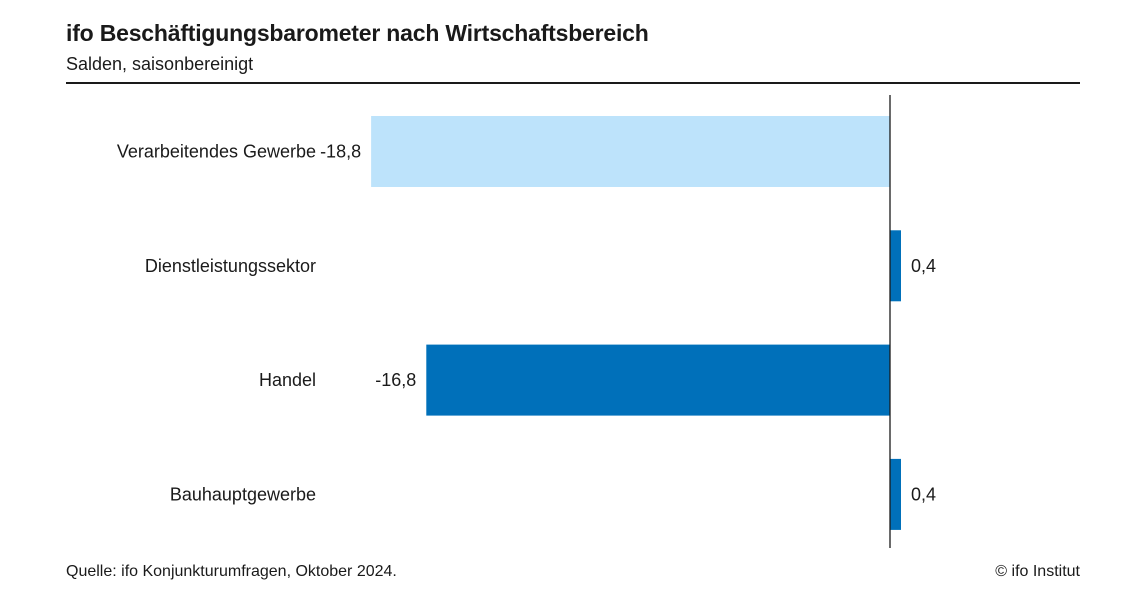  Describe the element at coordinates (395, 380) in the screenshot. I see `value-label: -16,8` at that location.